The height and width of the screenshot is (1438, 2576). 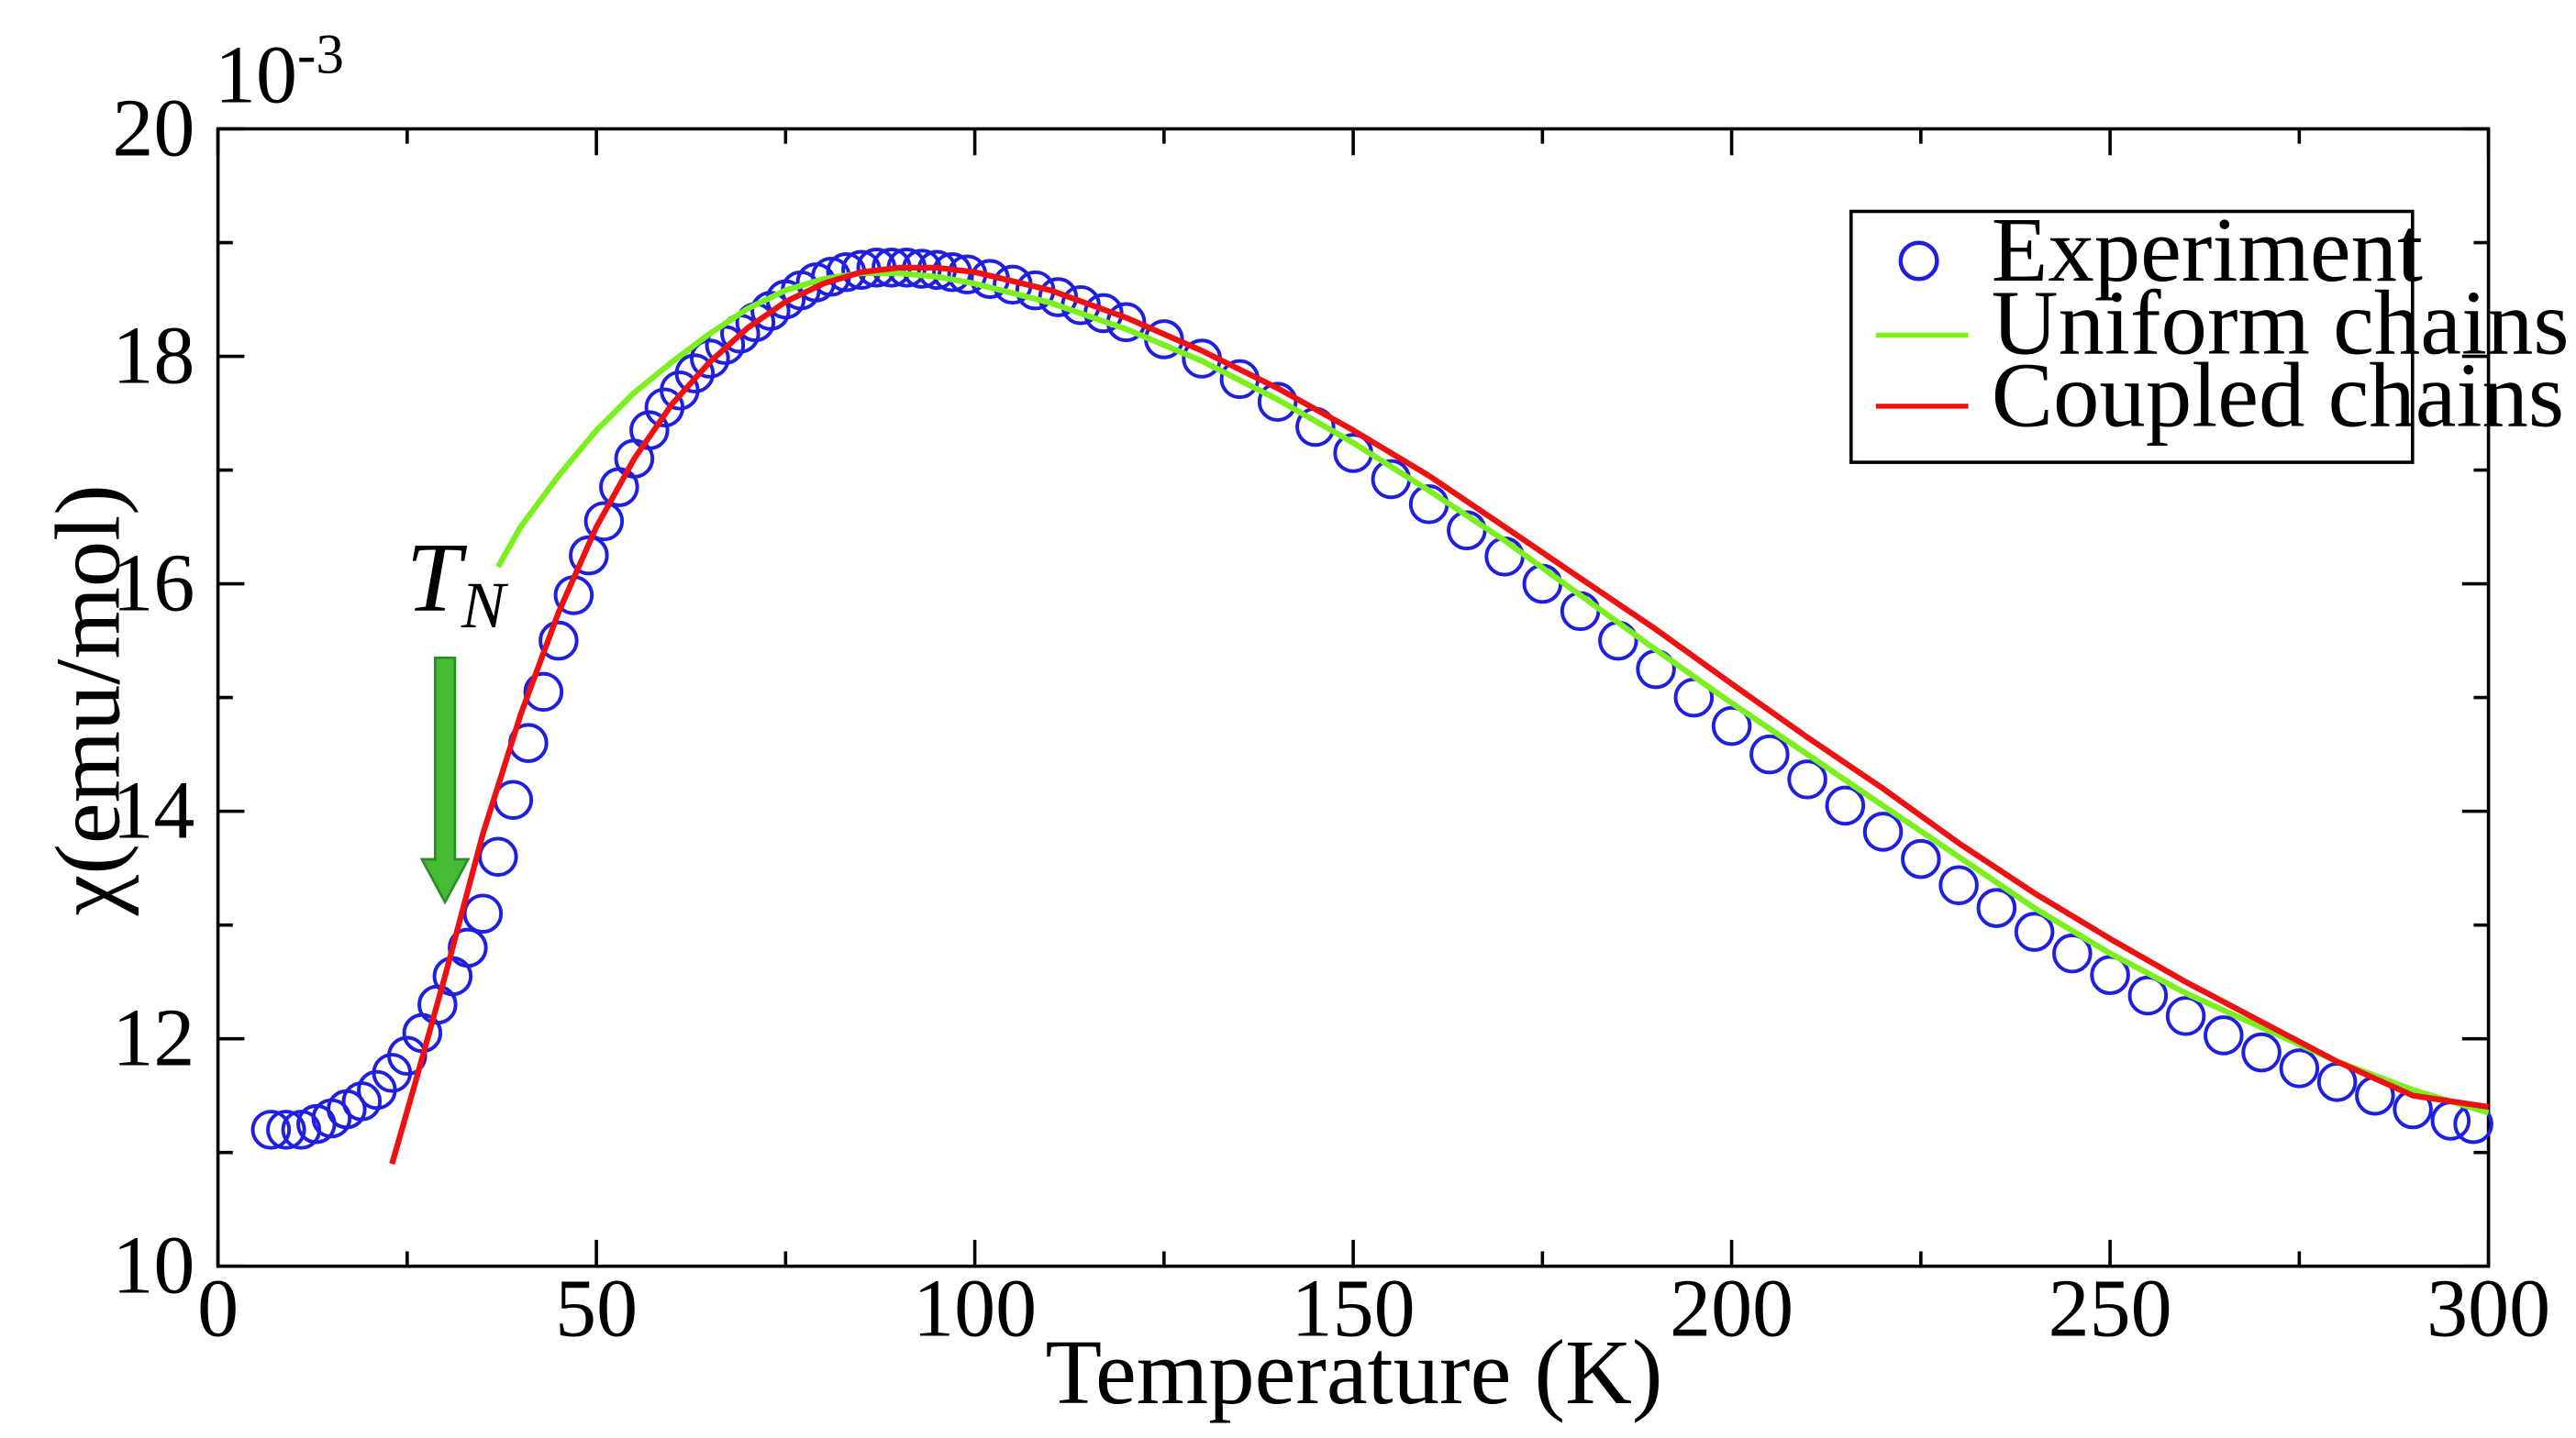 I want to click on y-tick-label: 10, so click(x=153, y=1266).